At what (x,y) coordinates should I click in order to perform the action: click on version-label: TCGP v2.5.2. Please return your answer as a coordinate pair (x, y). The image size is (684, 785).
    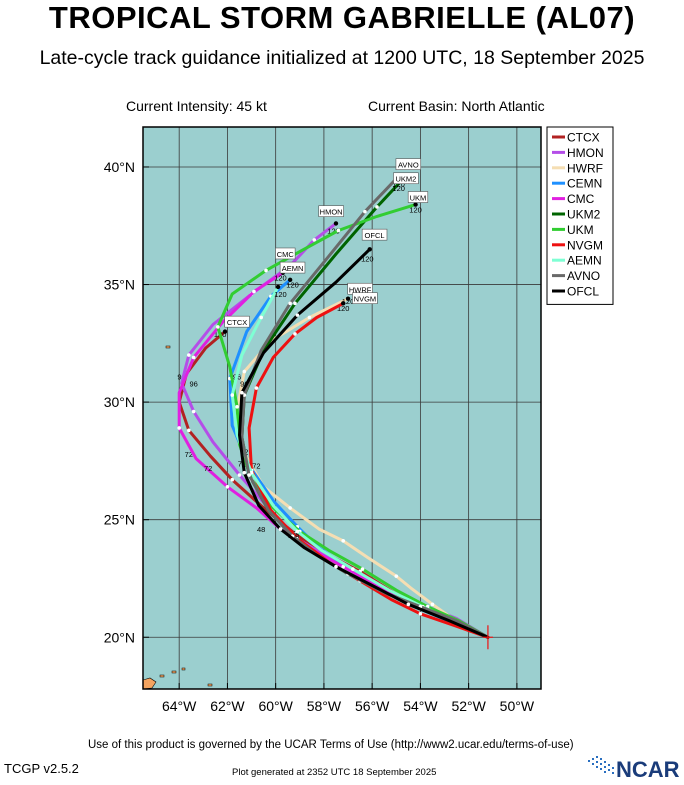
    Looking at the image, I should click on (41, 768).